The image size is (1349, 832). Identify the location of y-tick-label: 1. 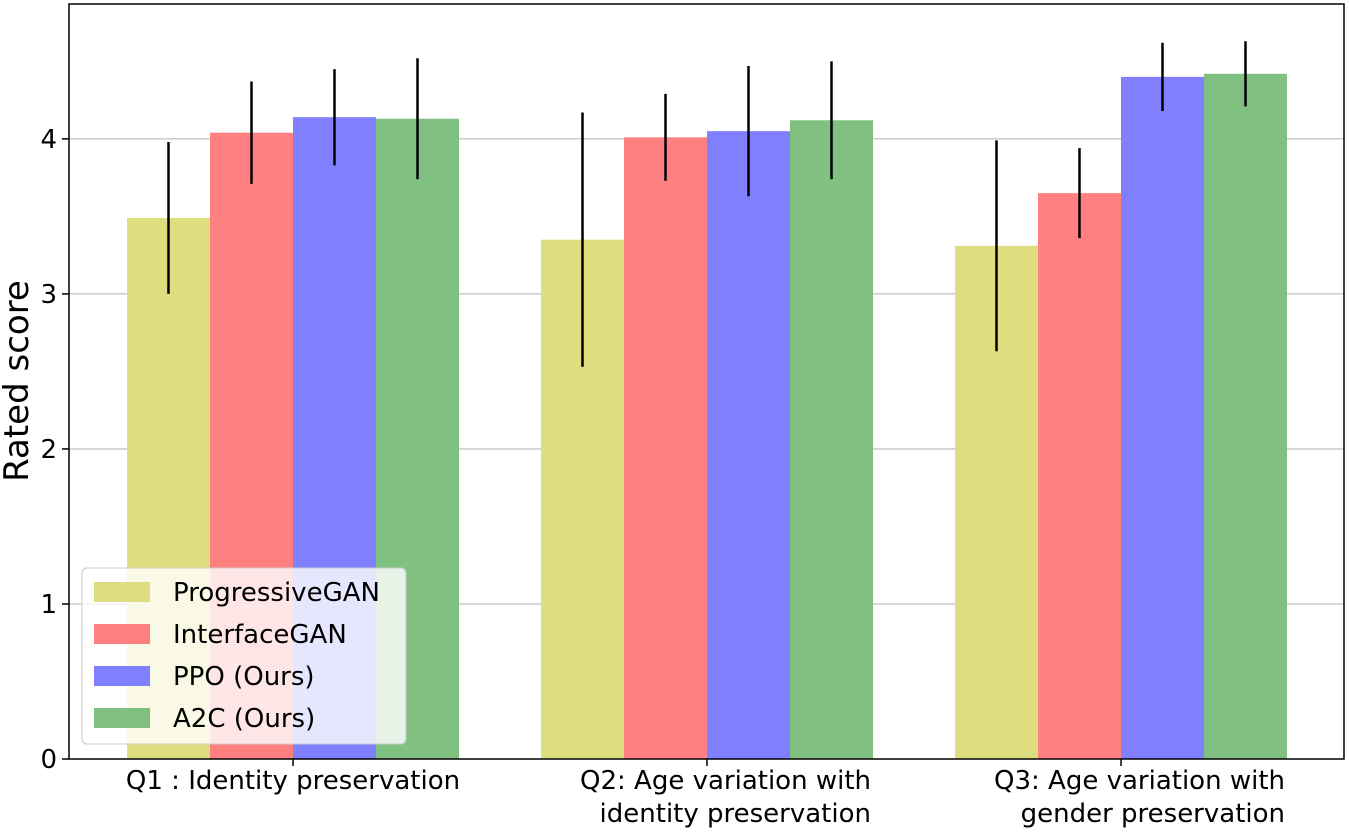
(48, 605).